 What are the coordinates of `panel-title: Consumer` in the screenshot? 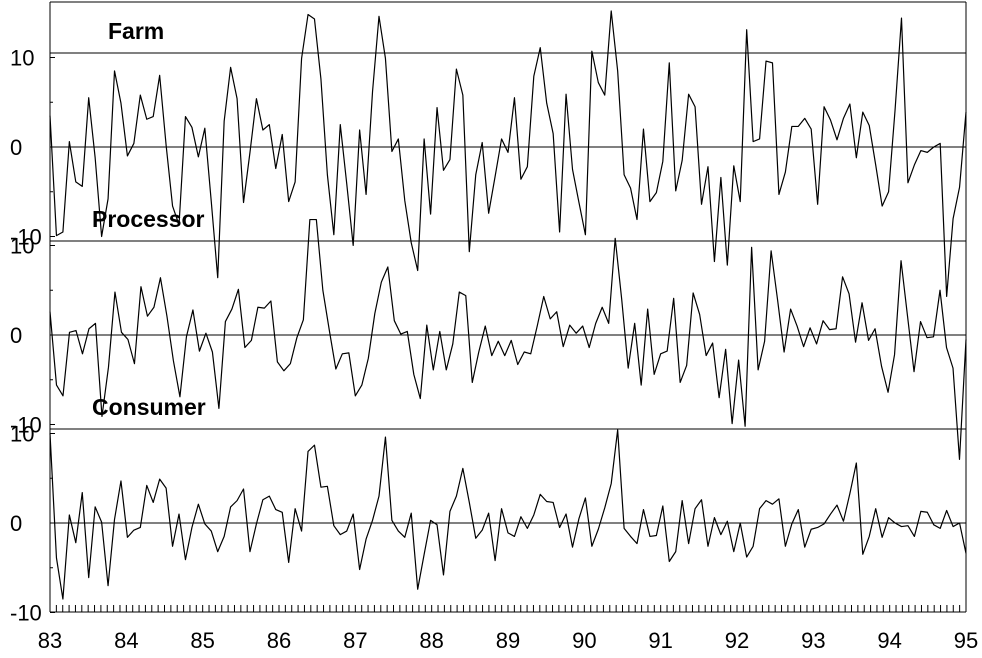 It's located at (149, 407).